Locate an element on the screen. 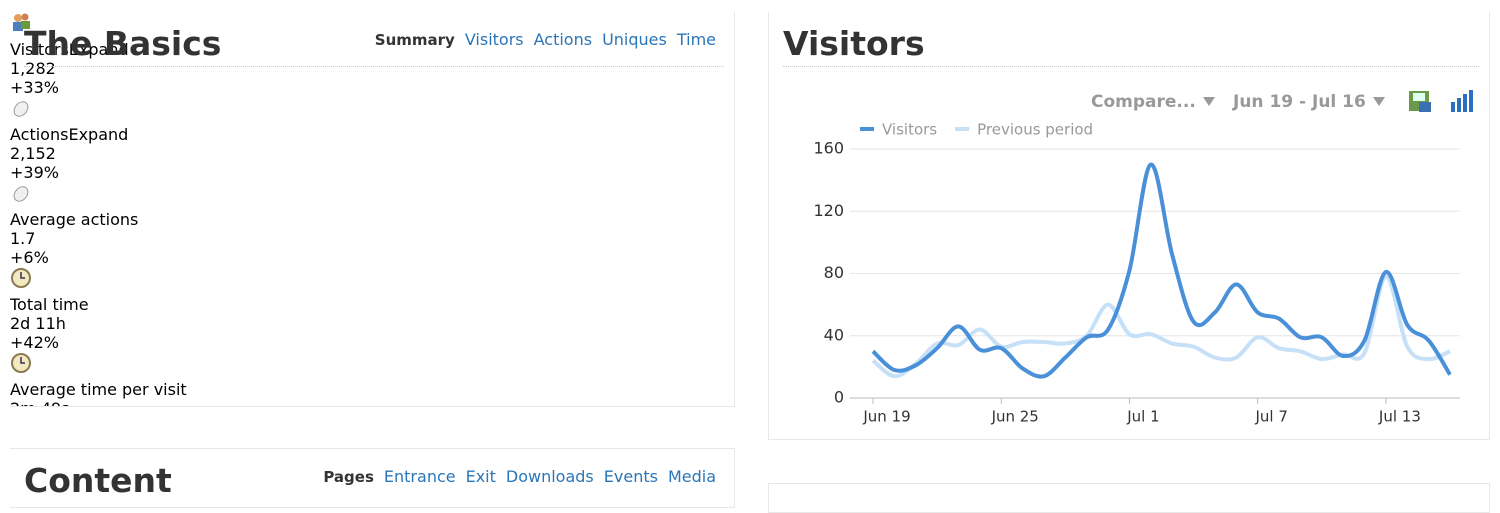 Image resolution: width=1500 pixels, height=513 pixels. tab: Entrance is located at coordinates (419, 476).